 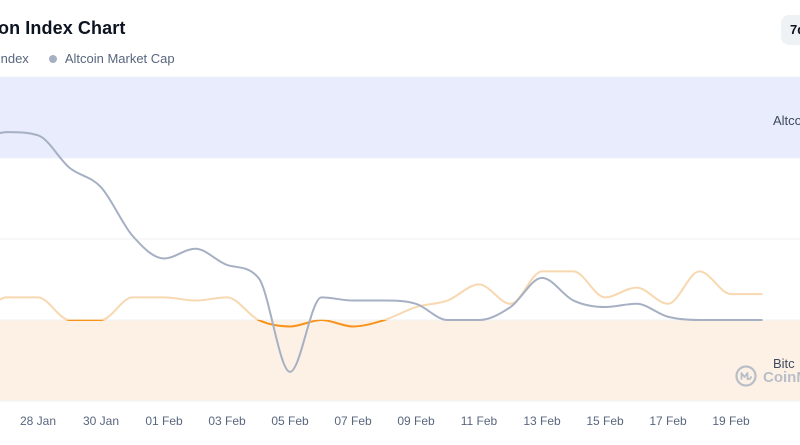 I want to click on series-line-index, so click(x=381, y=298).